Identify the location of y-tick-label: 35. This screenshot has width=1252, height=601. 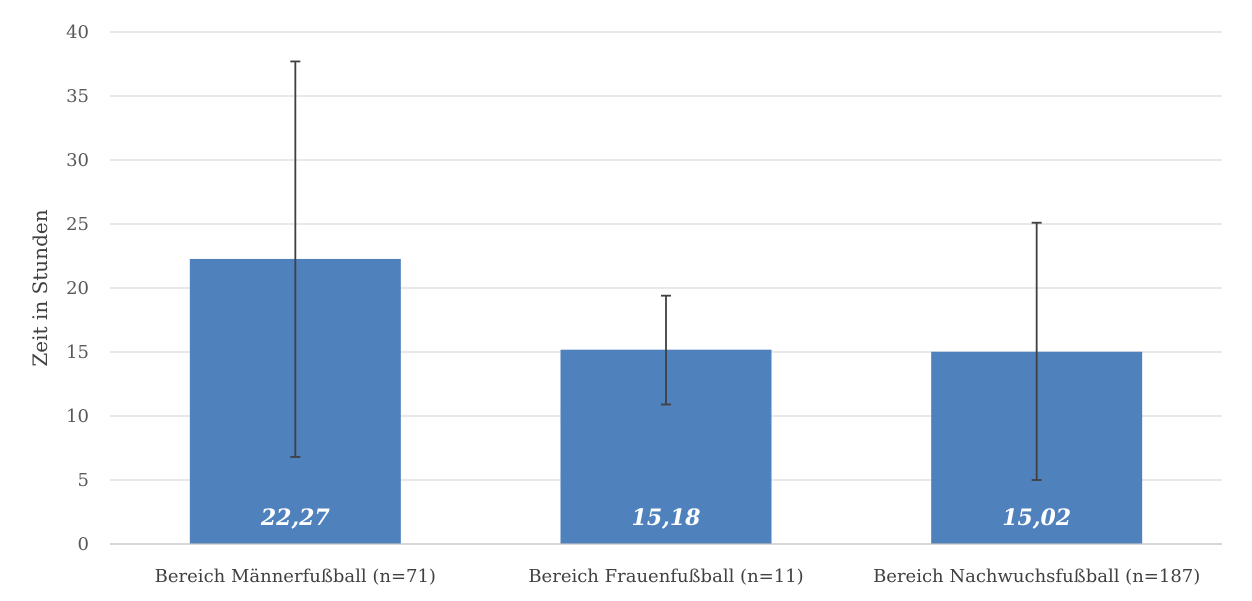
(77, 96).